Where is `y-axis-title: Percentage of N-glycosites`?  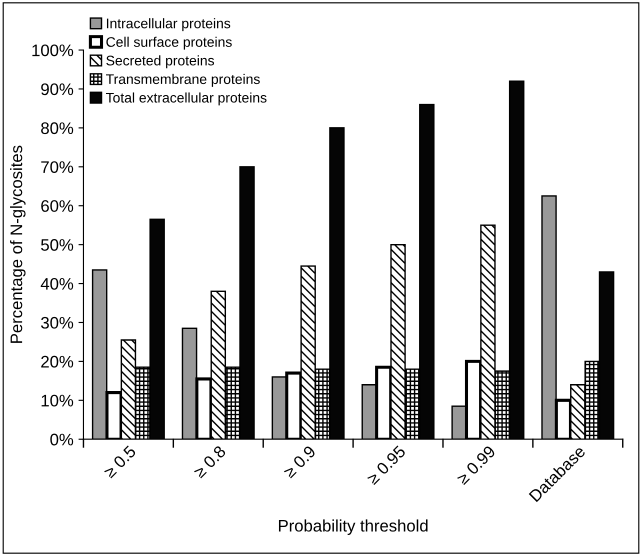
y-axis-title: Percentage of N-glycosites is located at coordinates (18, 244).